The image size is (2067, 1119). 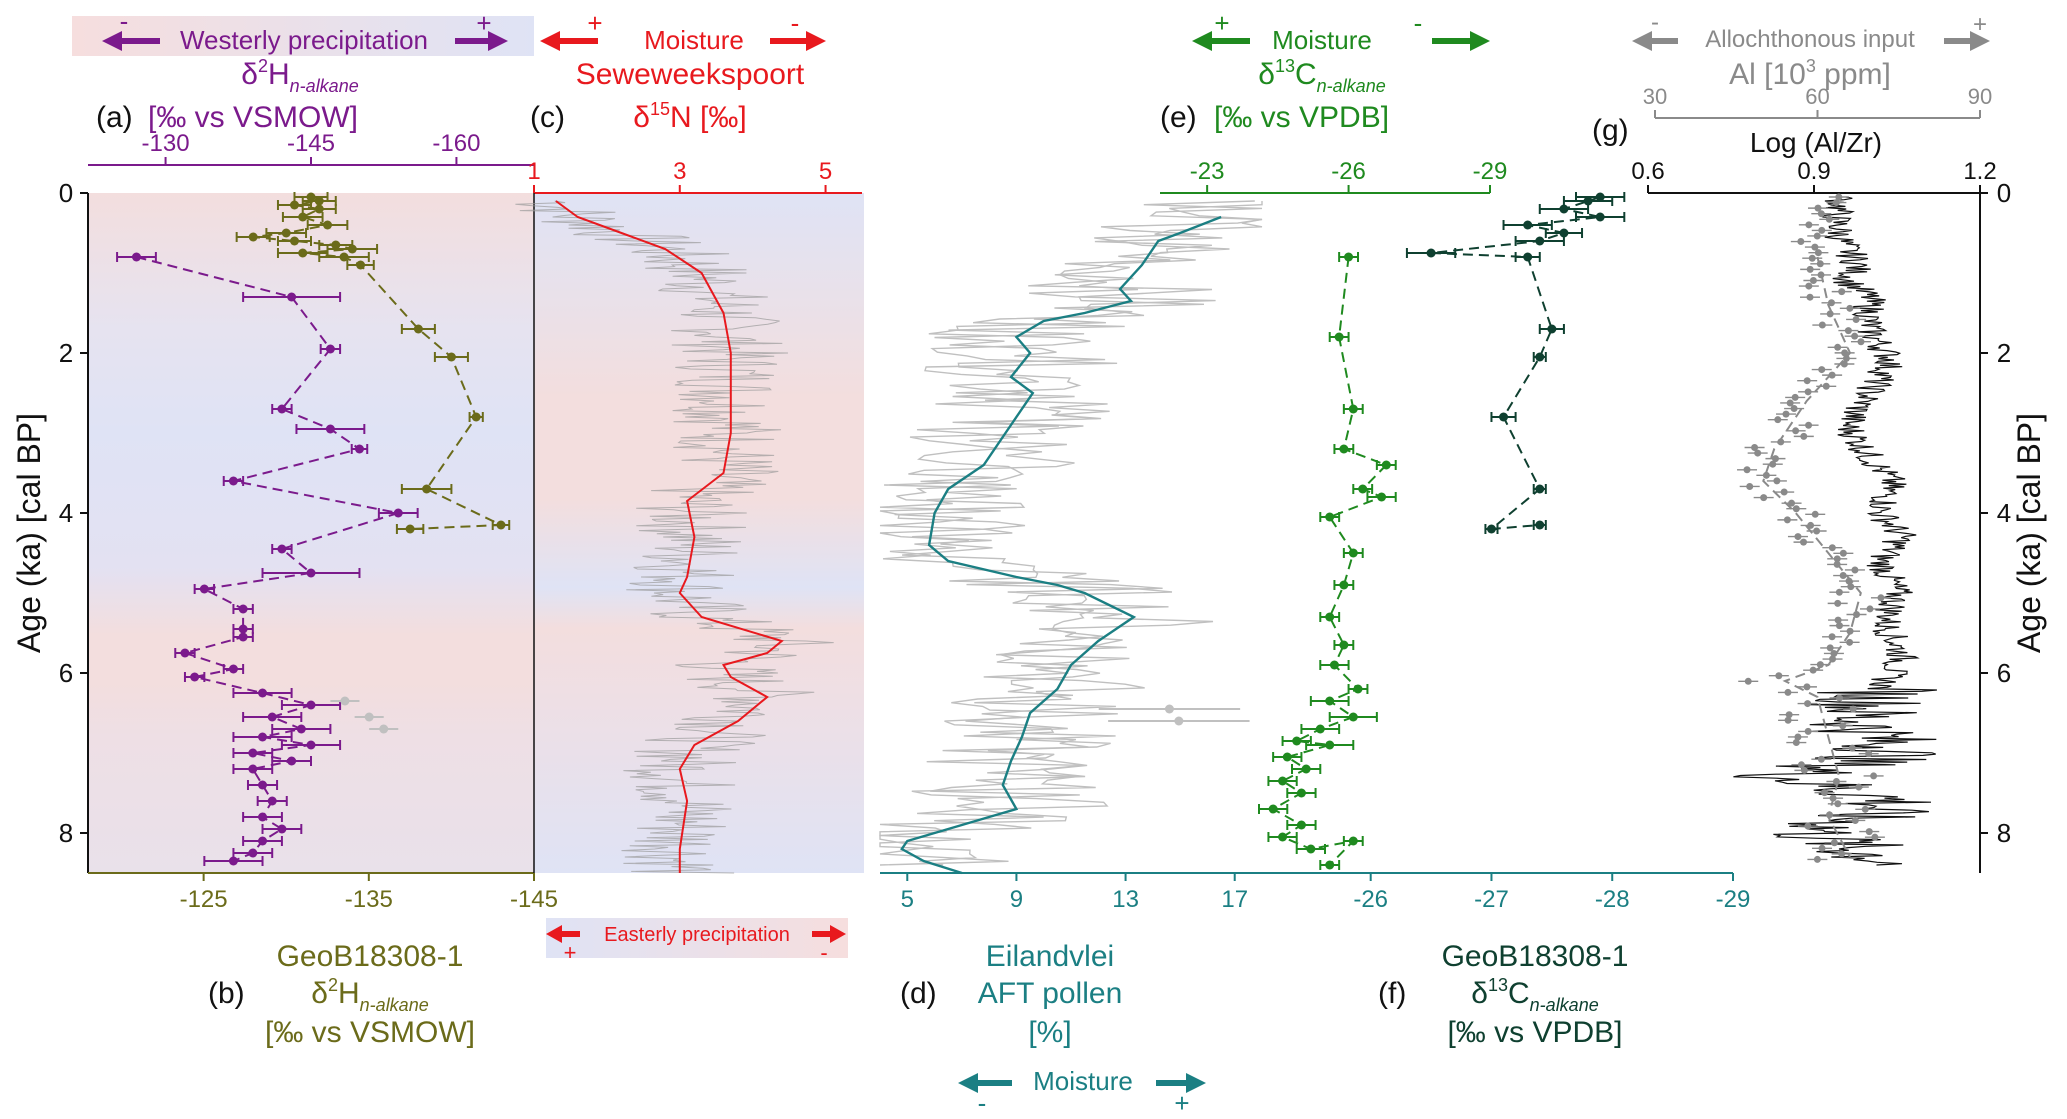 I want to click on panel-b-line2-main: H, so click(x=349, y=993).